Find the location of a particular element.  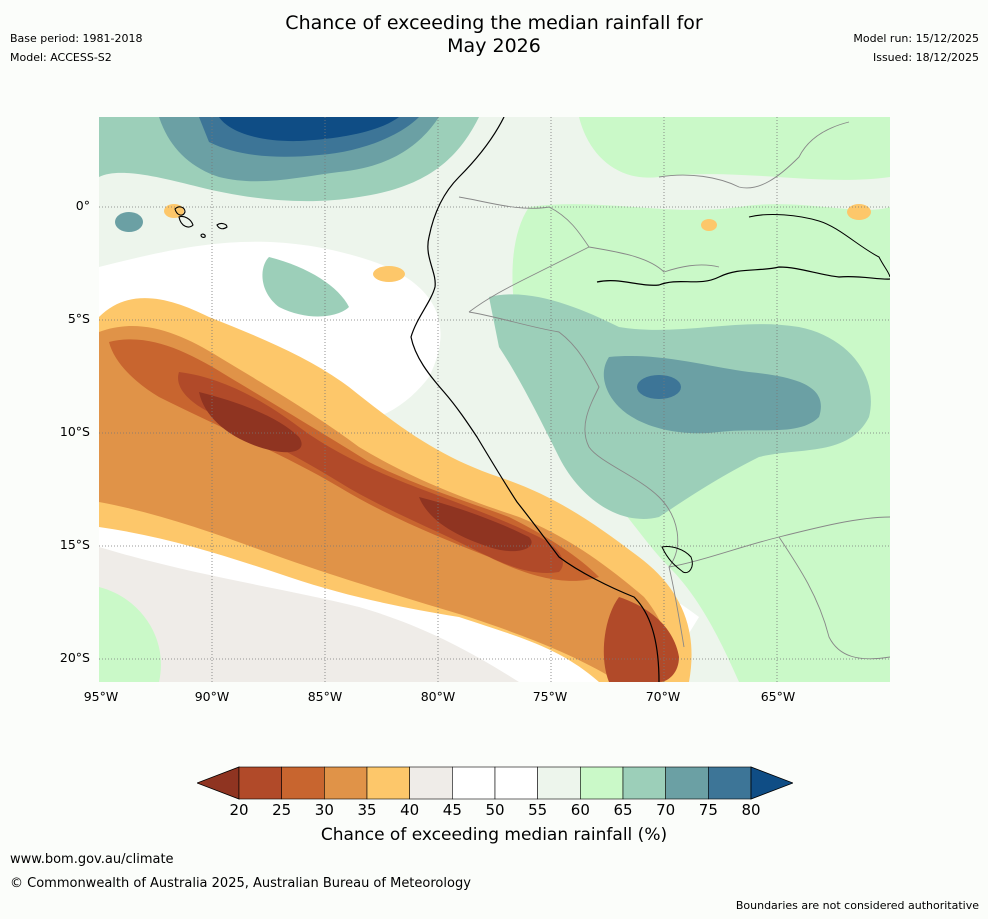

dry-zone-south-coast is located at coordinates (641, 639).